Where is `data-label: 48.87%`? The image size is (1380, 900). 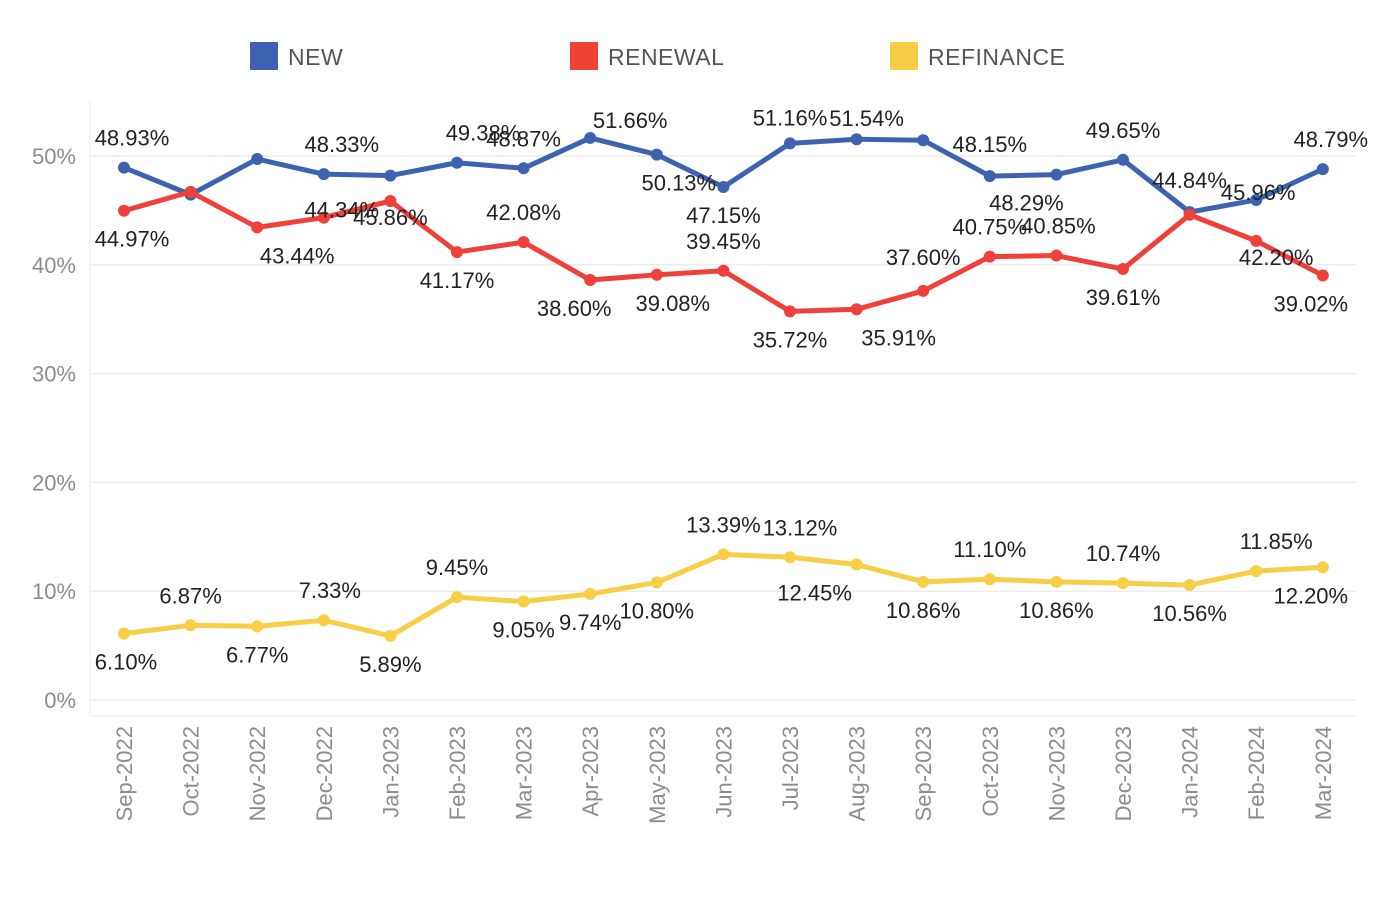 data-label: 48.87% is located at coordinates (523, 138).